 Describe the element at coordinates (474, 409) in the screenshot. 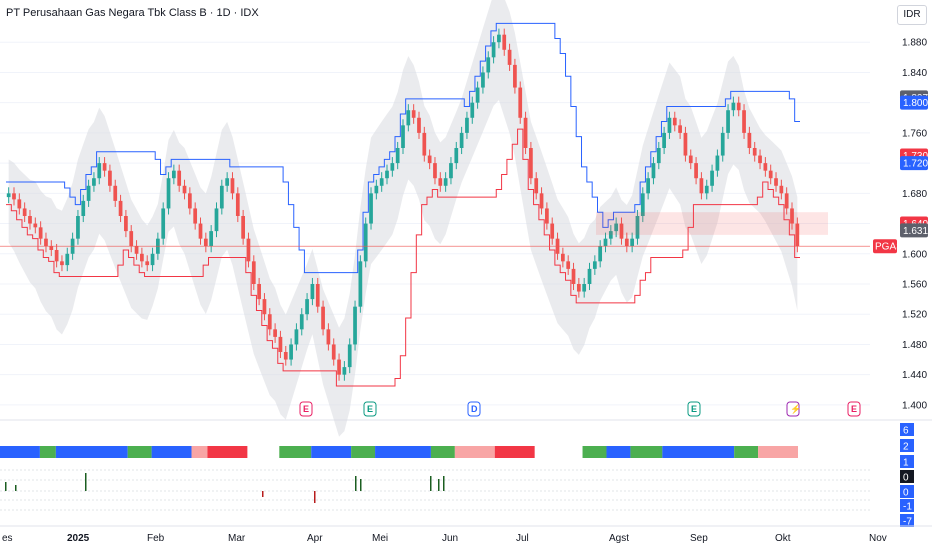

I see `event-marker-label: D` at that location.